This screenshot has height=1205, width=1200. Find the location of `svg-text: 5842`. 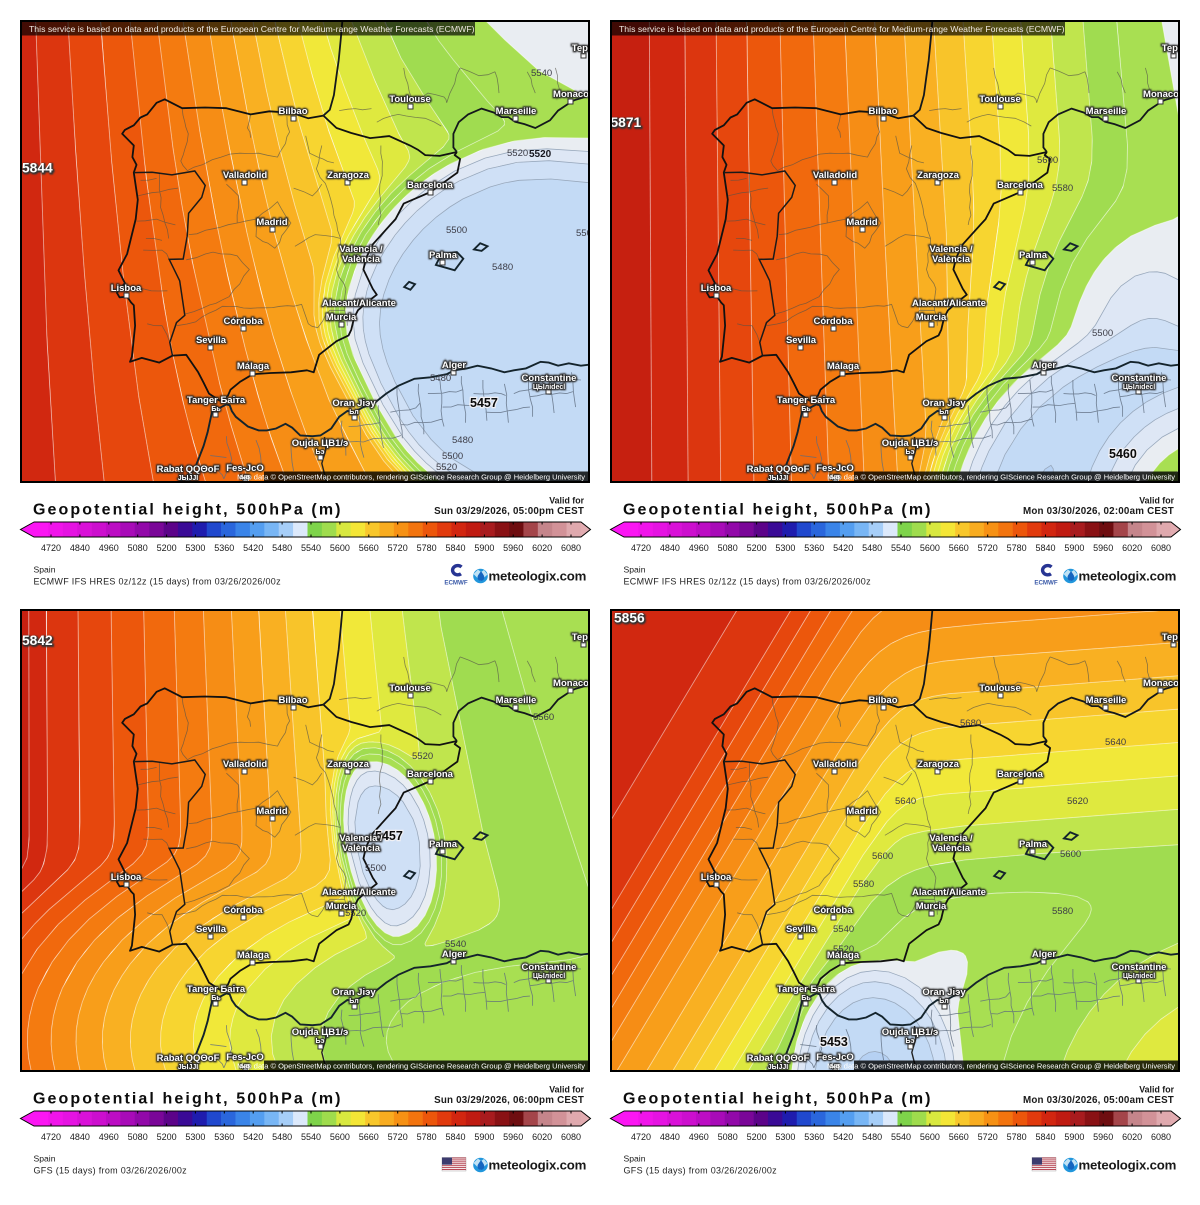

svg-text: 5842 is located at coordinates (37, 640).